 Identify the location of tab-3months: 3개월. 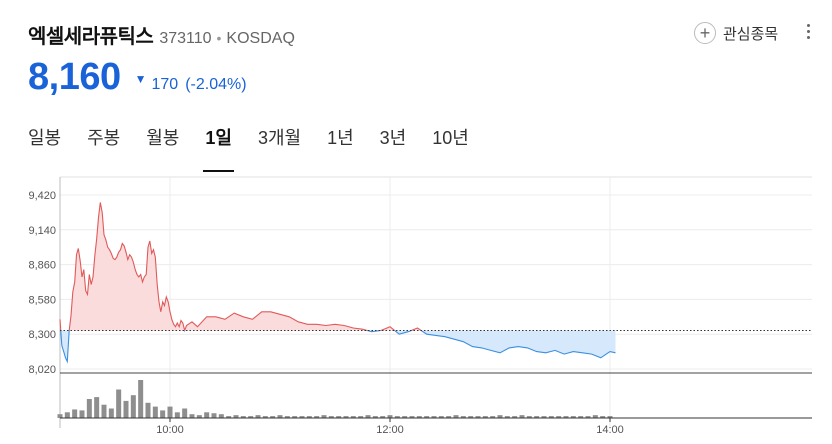
(279, 138).